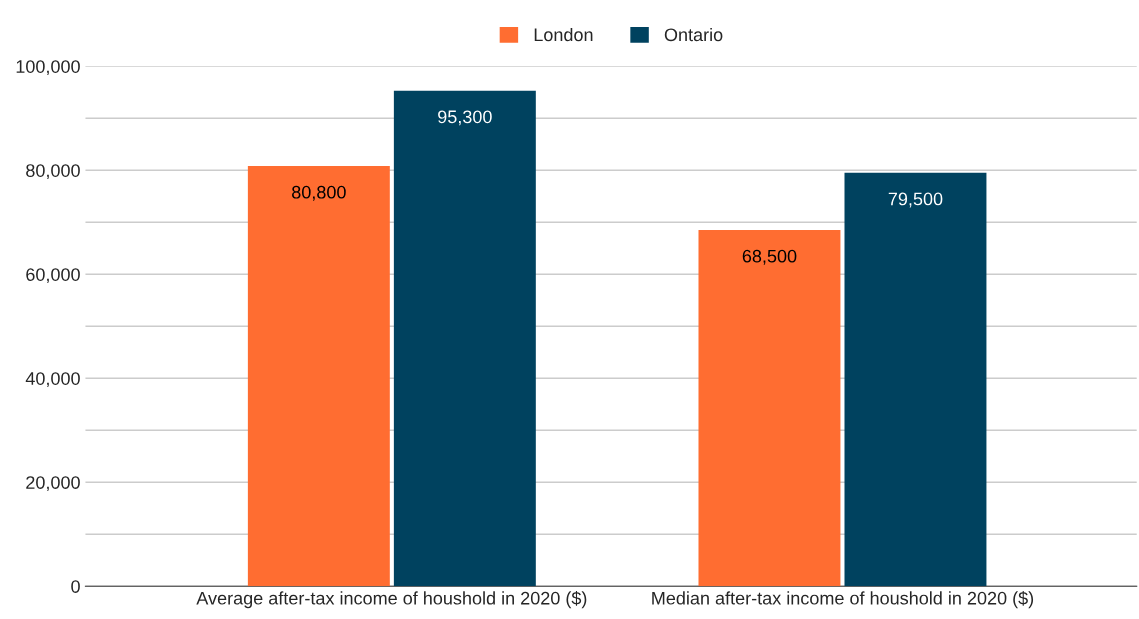  What do you see at coordinates (53, 484) in the screenshot?
I see `y-tick-label: 20,000` at bounding box center [53, 484].